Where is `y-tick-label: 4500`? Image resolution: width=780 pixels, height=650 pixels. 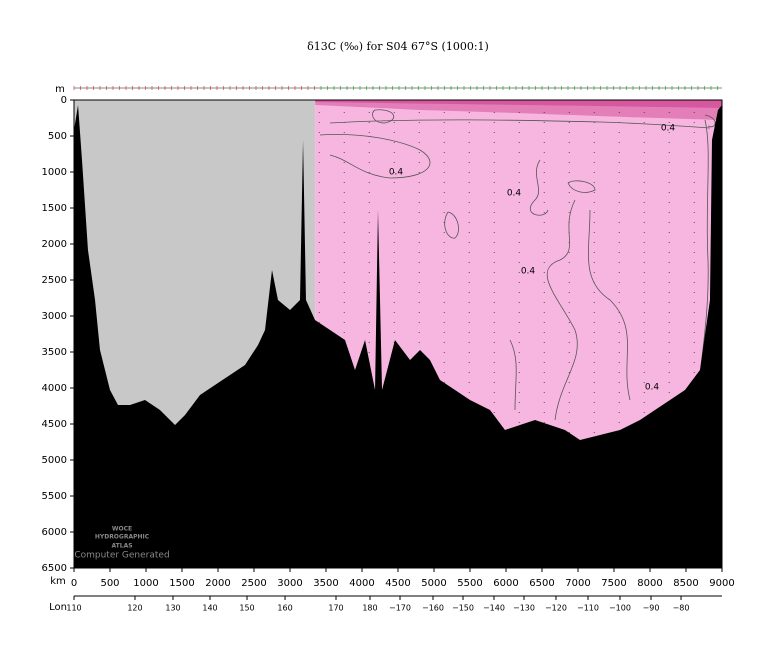 y-tick-label: 4500 is located at coordinates (54, 424).